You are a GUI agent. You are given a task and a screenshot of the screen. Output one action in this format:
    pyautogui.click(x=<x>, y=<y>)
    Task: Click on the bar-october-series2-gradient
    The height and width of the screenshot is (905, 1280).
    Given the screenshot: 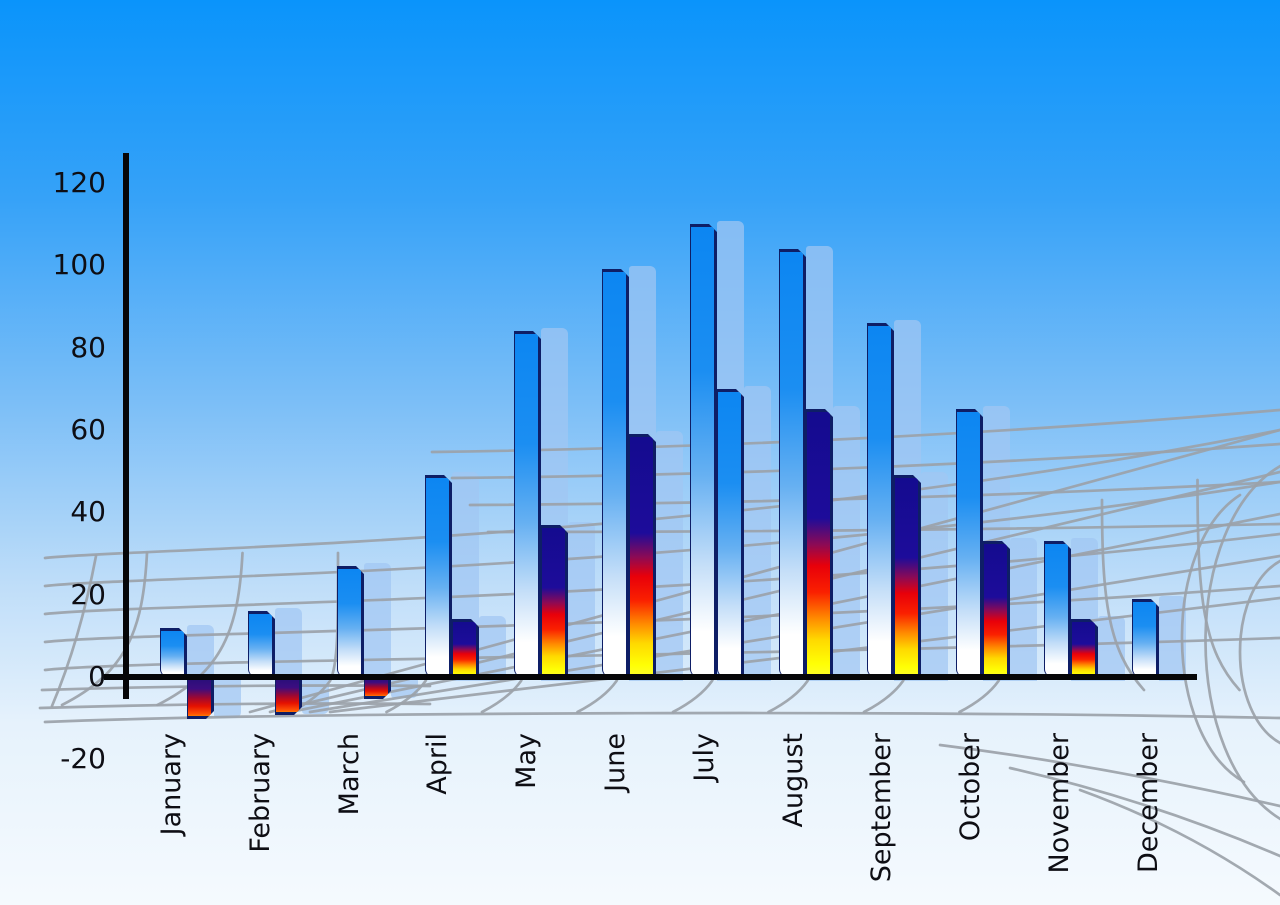 What is the action you would take?
    pyautogui.click(x=995, y=610)
    